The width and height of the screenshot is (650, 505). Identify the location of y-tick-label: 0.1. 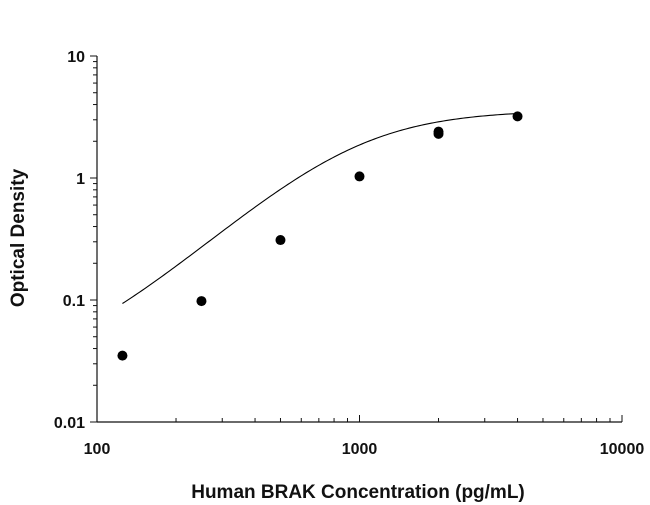
(74, 301).